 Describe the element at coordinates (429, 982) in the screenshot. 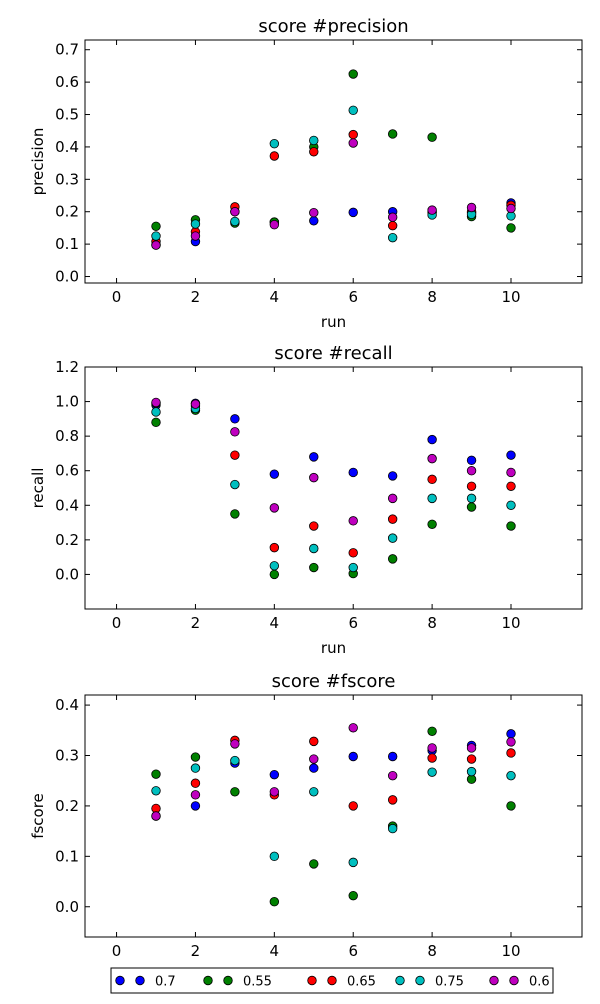

I see `legend-entry: 0.75` at that location.